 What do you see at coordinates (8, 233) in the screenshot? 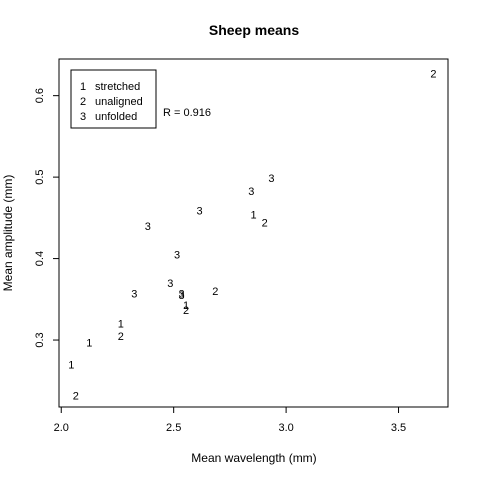
I see `y-axis-label: Mean amplitude (mm)` at bounding box center [8, 233].